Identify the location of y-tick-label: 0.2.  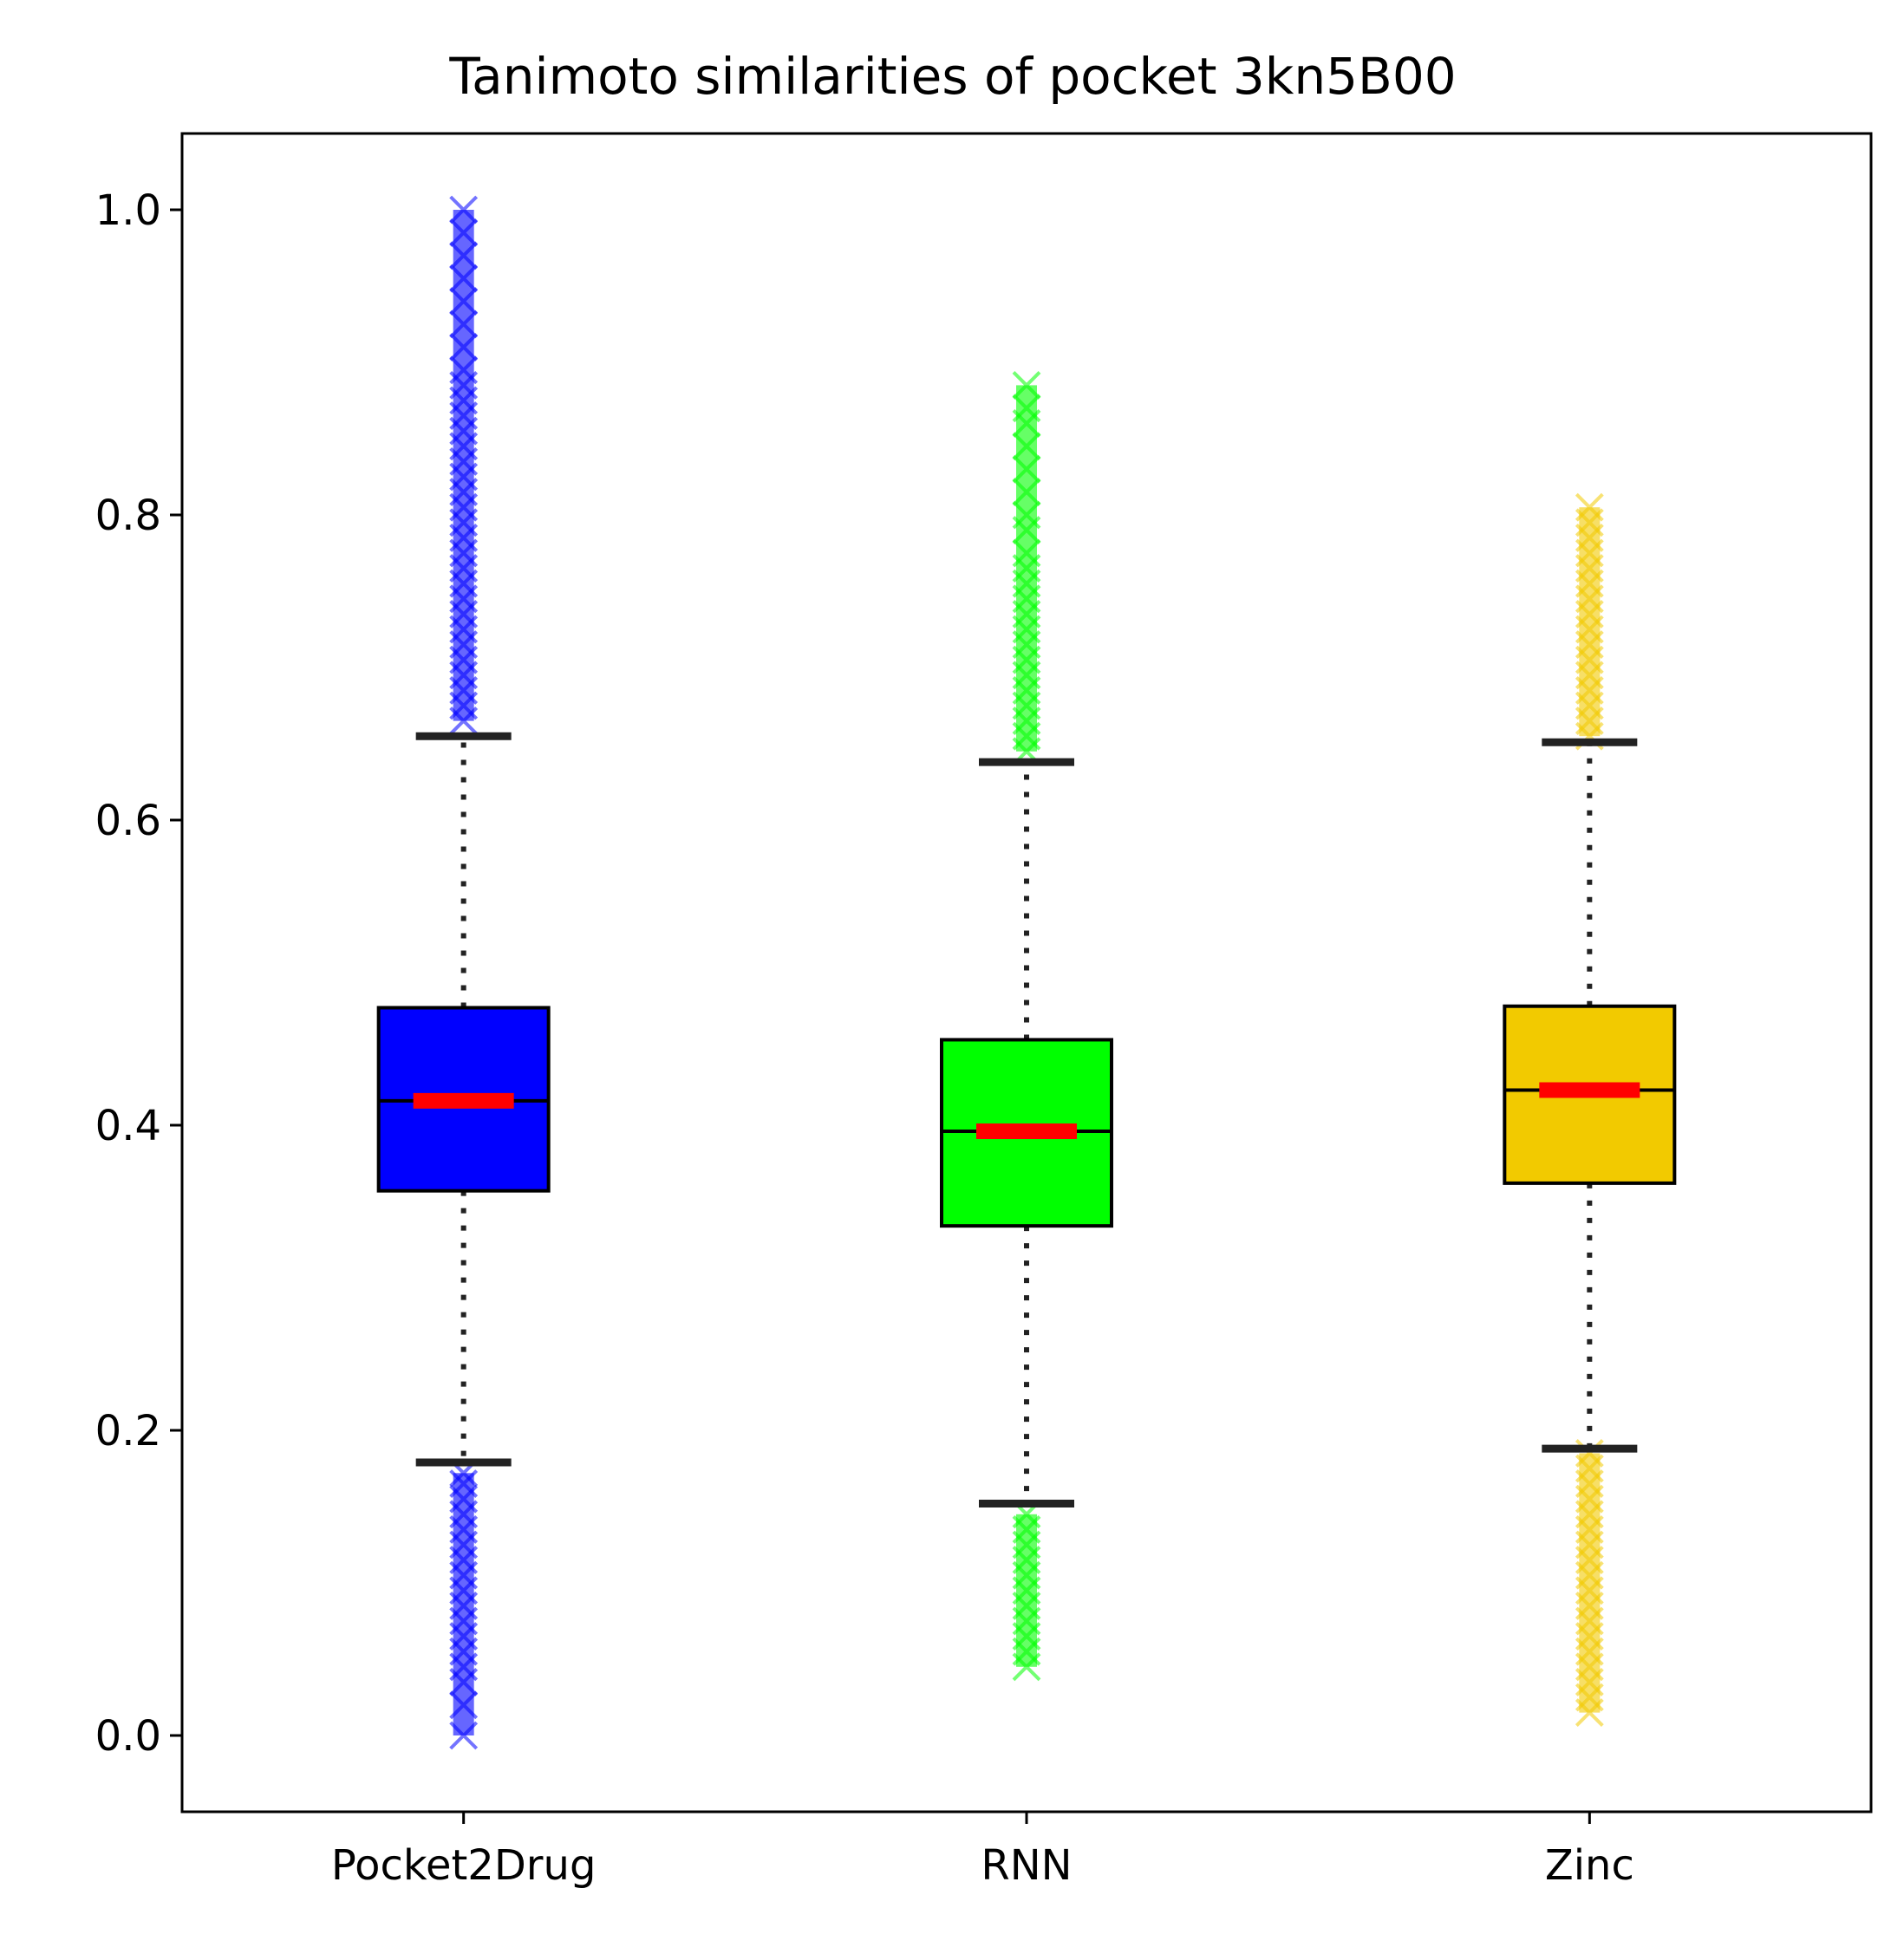
(128, 1431).